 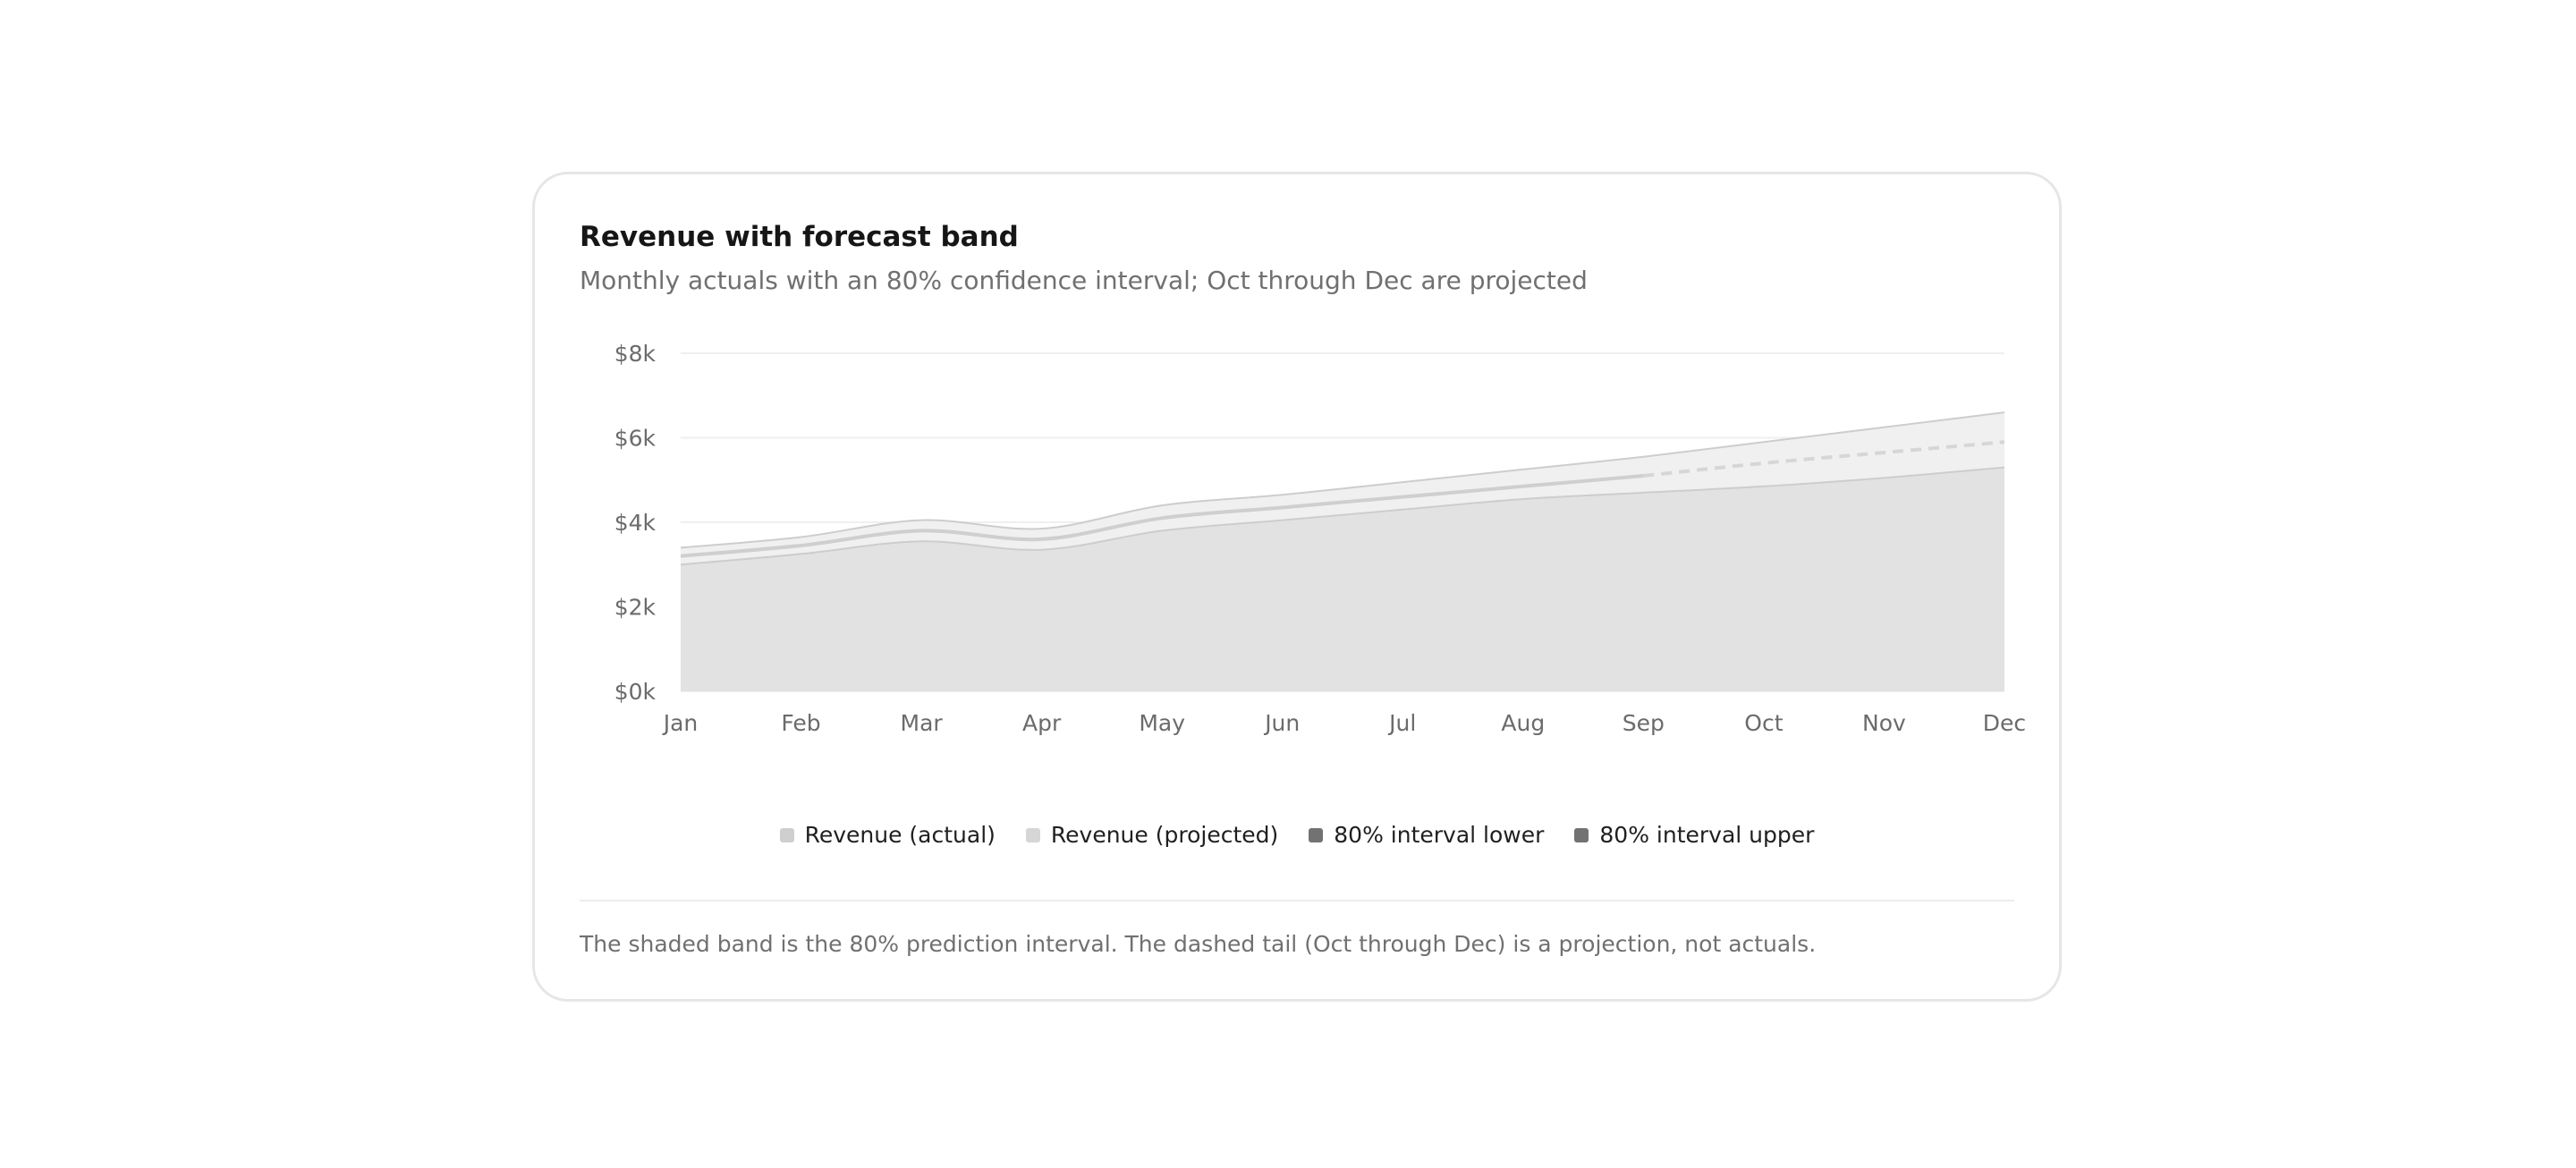 I want to click on y-axis-ticks: $0k $2k $4k $6k $8k, so click(x=635, y=523).